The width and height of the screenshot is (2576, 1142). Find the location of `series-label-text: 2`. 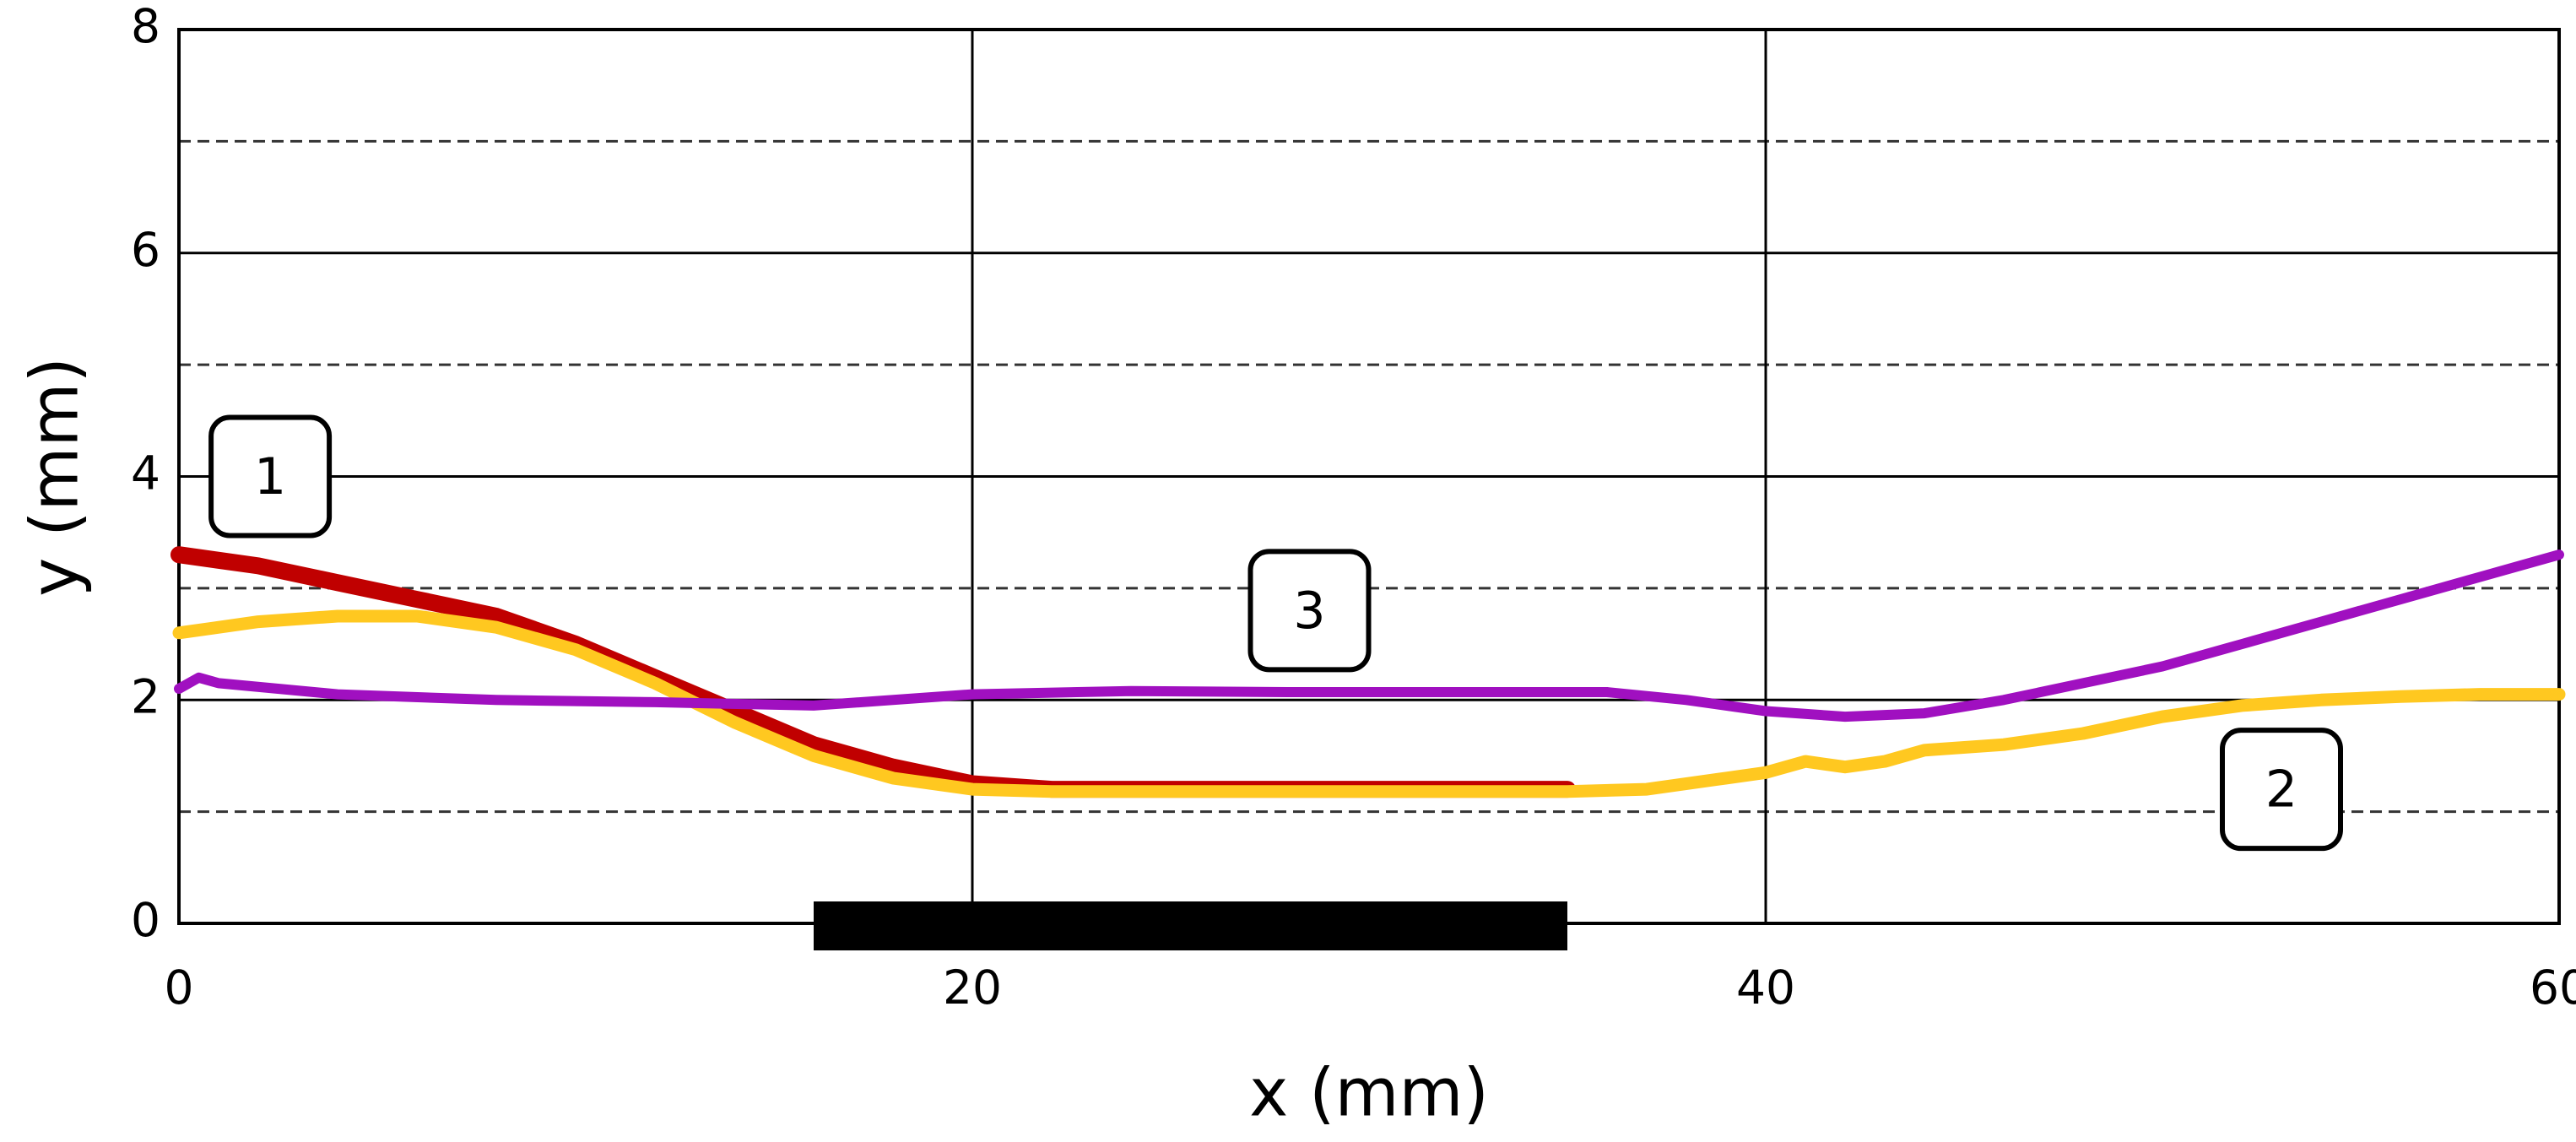

series-label-text: 2 is located at coordinates (2281, 790).